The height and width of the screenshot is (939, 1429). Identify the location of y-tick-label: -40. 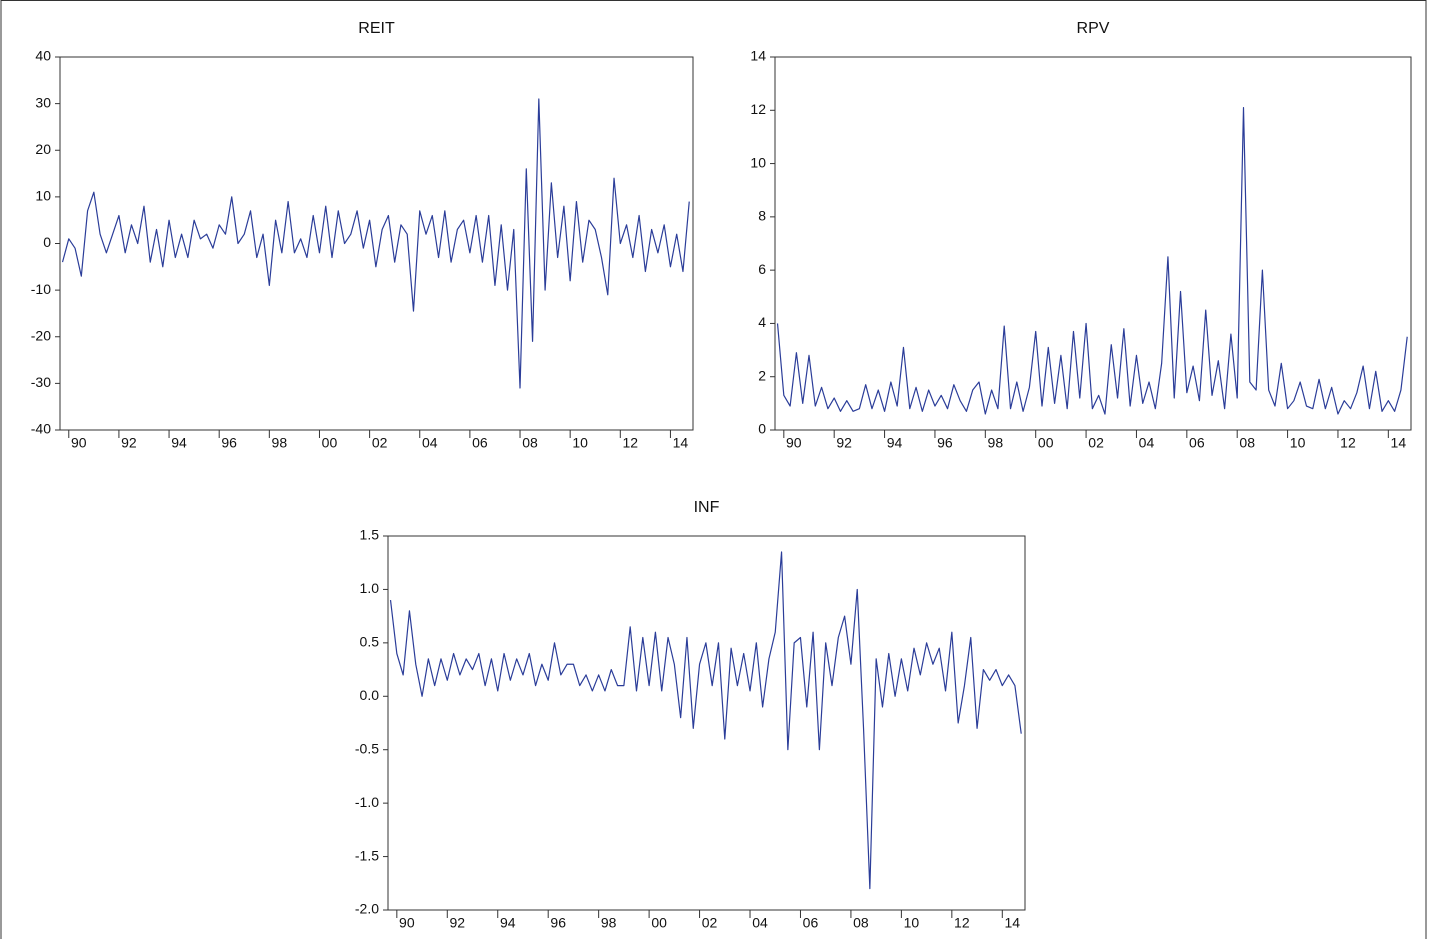
(41, 429).